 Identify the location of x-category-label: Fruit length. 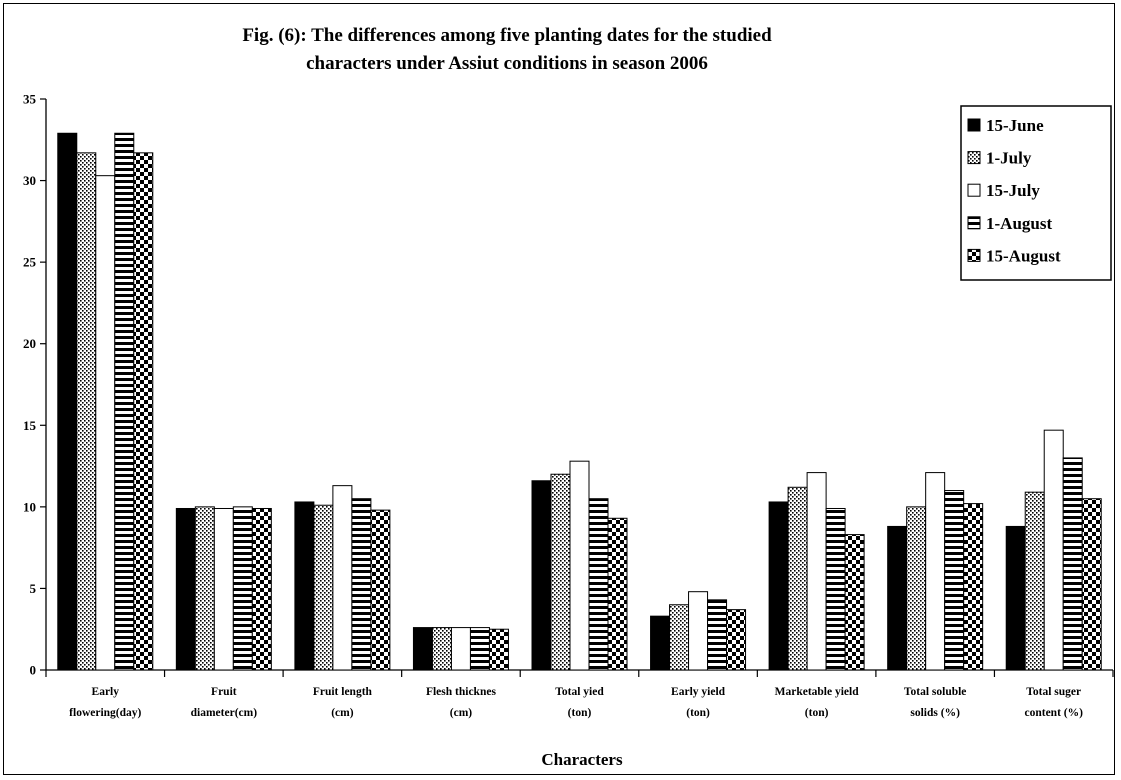
(343, 692).